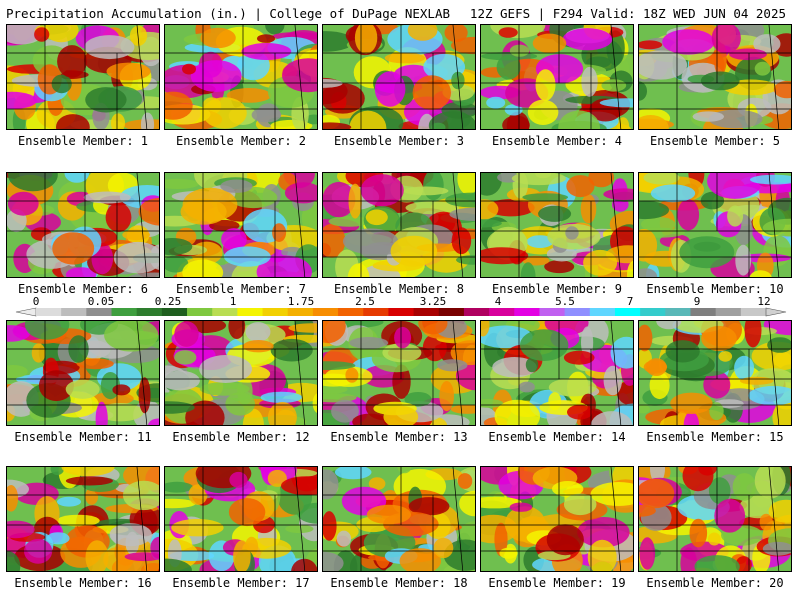 The width and height of the screenshot is (800, 600). Describe the element at coordinates (168, 301) in the screenshot. I see `colorbar-tick-label: 0.25` at that location.